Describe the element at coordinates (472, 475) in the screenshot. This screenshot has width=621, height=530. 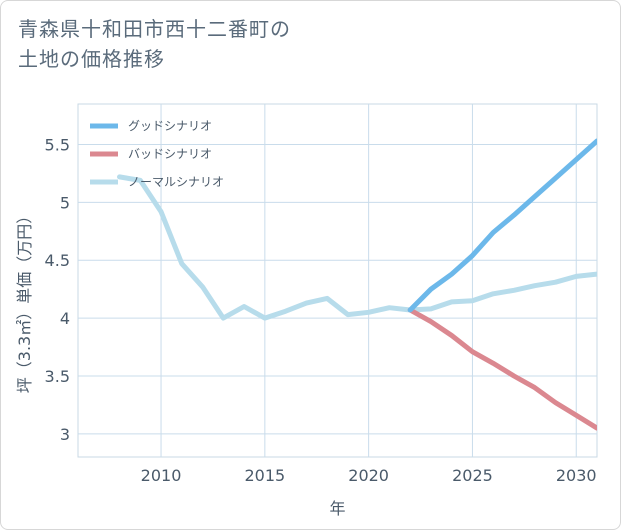
I see `x-tick-label: 2025` at that location.